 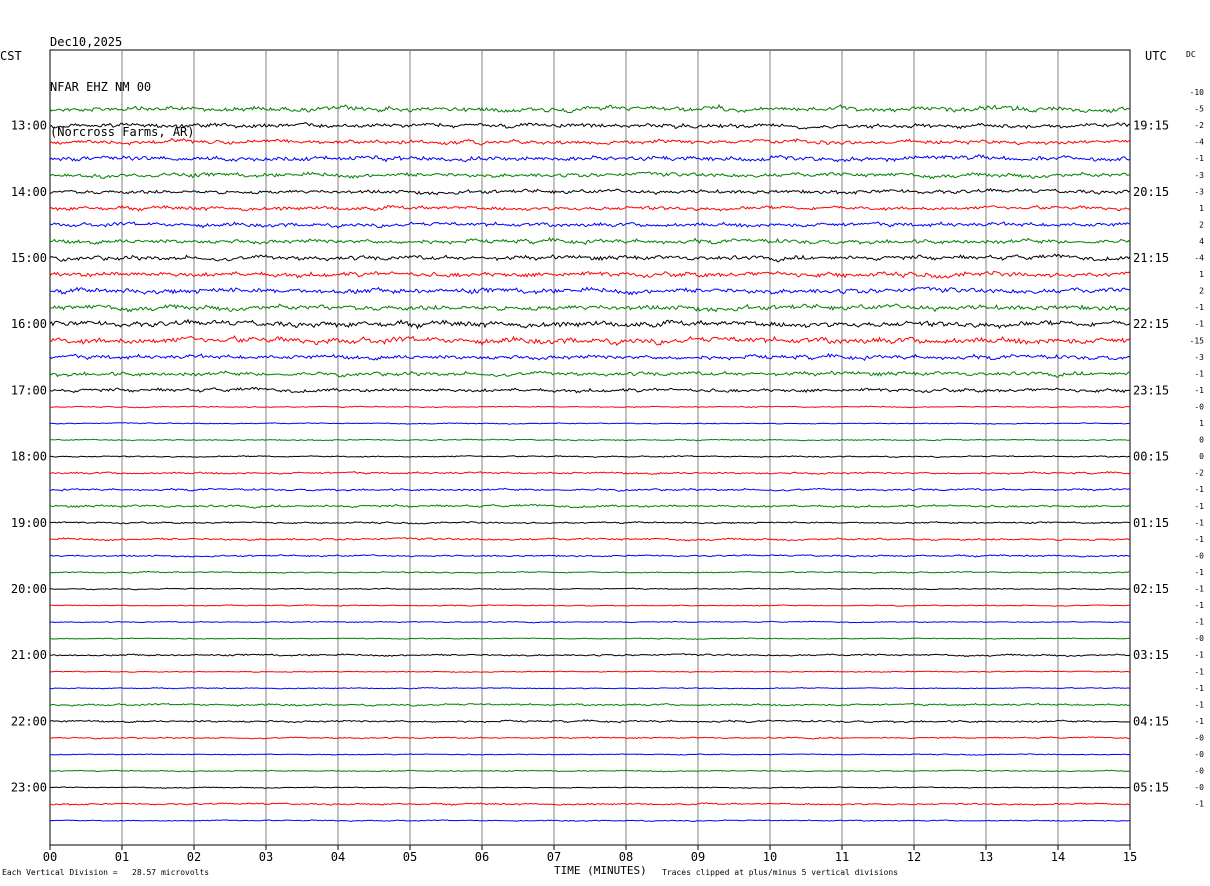 What do you see at coordinates (122, 132) in the screenshot?
I see `location-label: (Norcross Farms, AR)` at bounding box center [122, 132].